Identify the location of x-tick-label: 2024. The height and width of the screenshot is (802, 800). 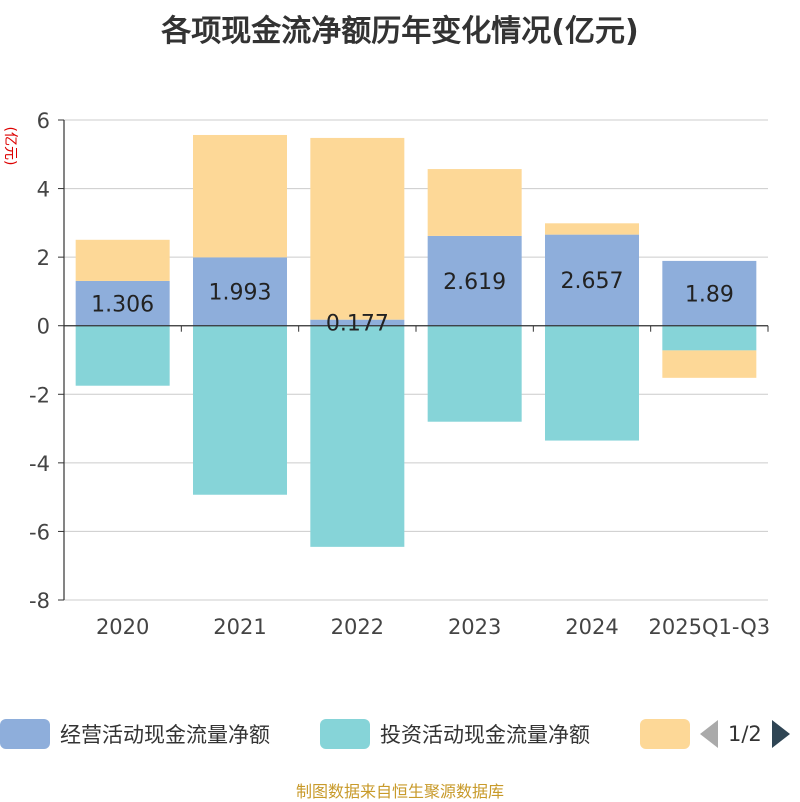
(591, 627).